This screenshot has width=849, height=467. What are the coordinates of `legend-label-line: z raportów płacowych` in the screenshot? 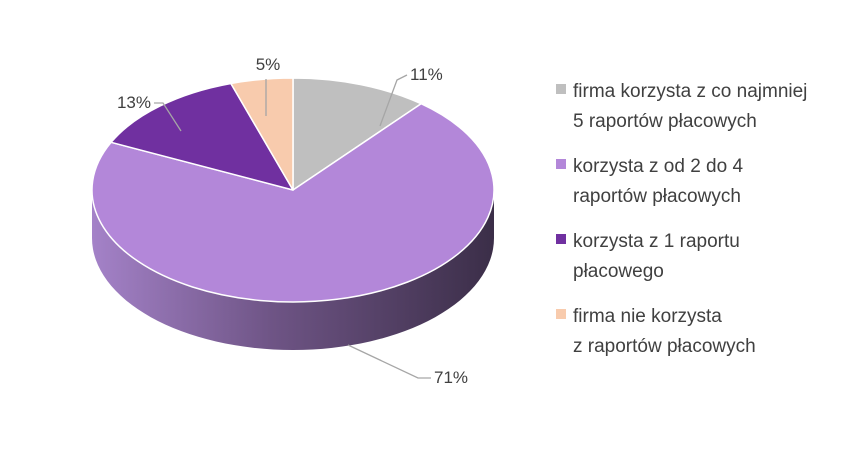 It's located at (664, 346).